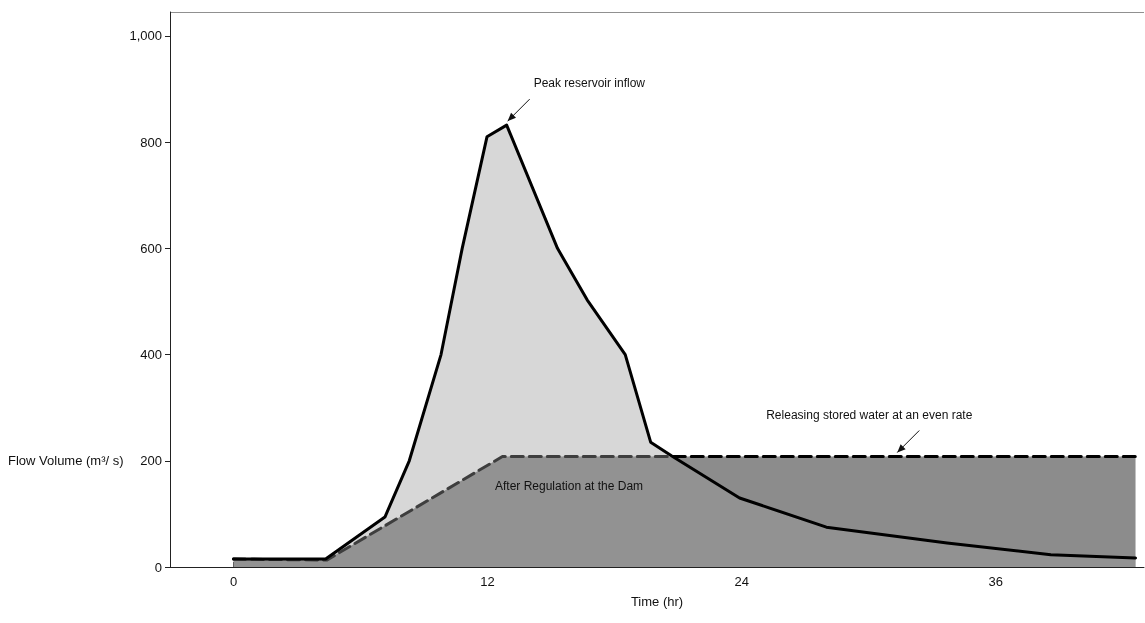 This screenshot has width=1145, height=623. Describe the element at coordinates (66, 460) in the screenshot. I see `y-axis-title: Flow Volume (m³/ s)` at that location.